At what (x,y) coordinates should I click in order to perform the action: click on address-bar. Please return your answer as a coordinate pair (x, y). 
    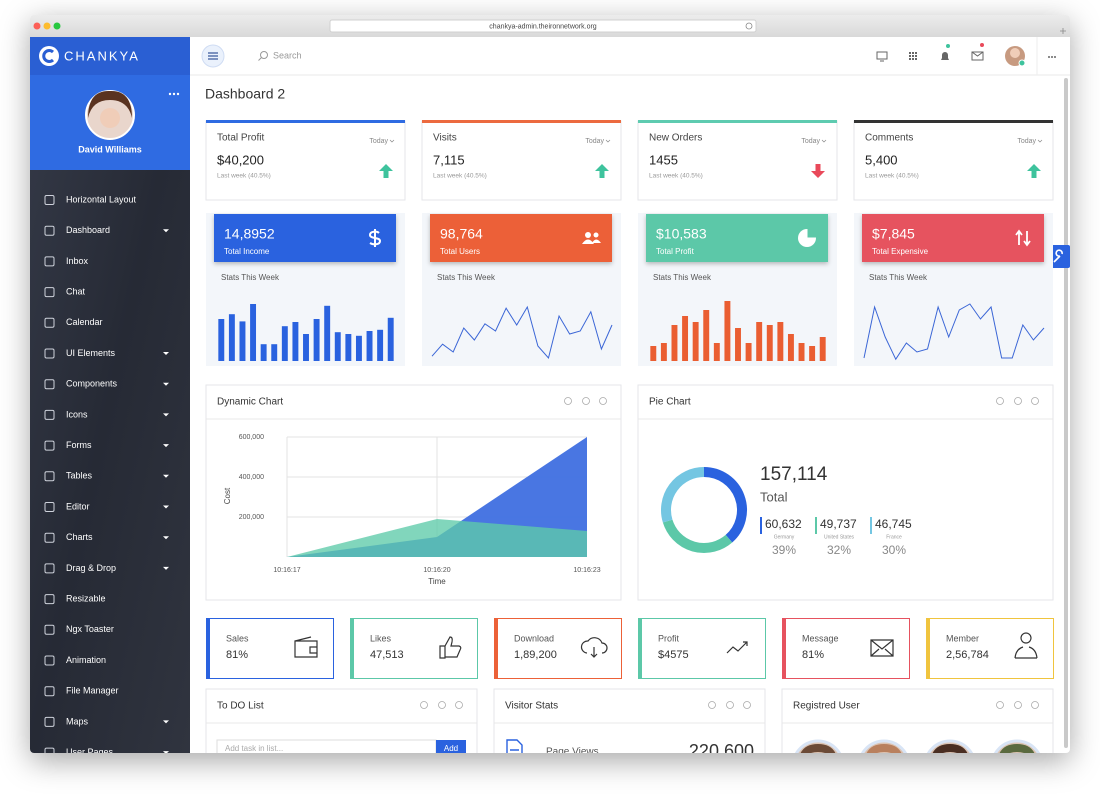
    Looking at the image, I should click on (543, 26).